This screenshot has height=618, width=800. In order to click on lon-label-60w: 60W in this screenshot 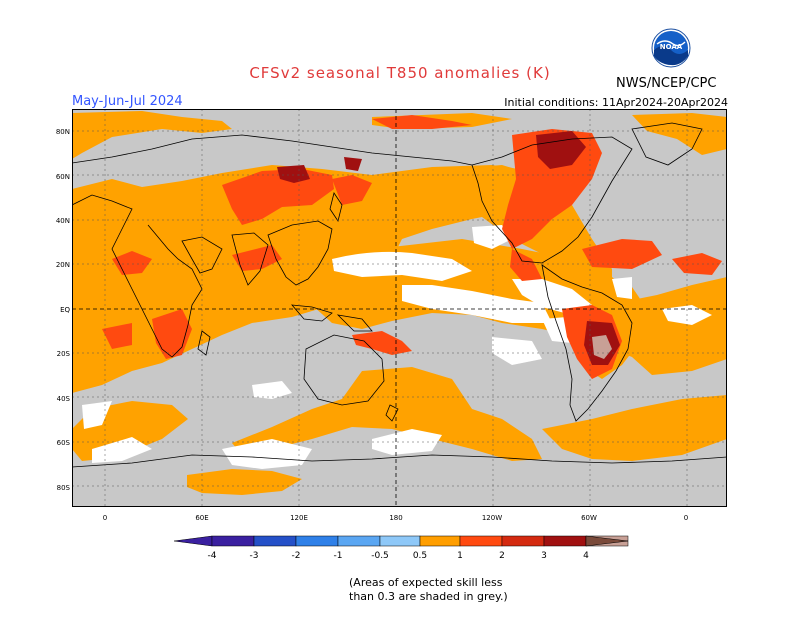, I will do `click(589, 518)`.